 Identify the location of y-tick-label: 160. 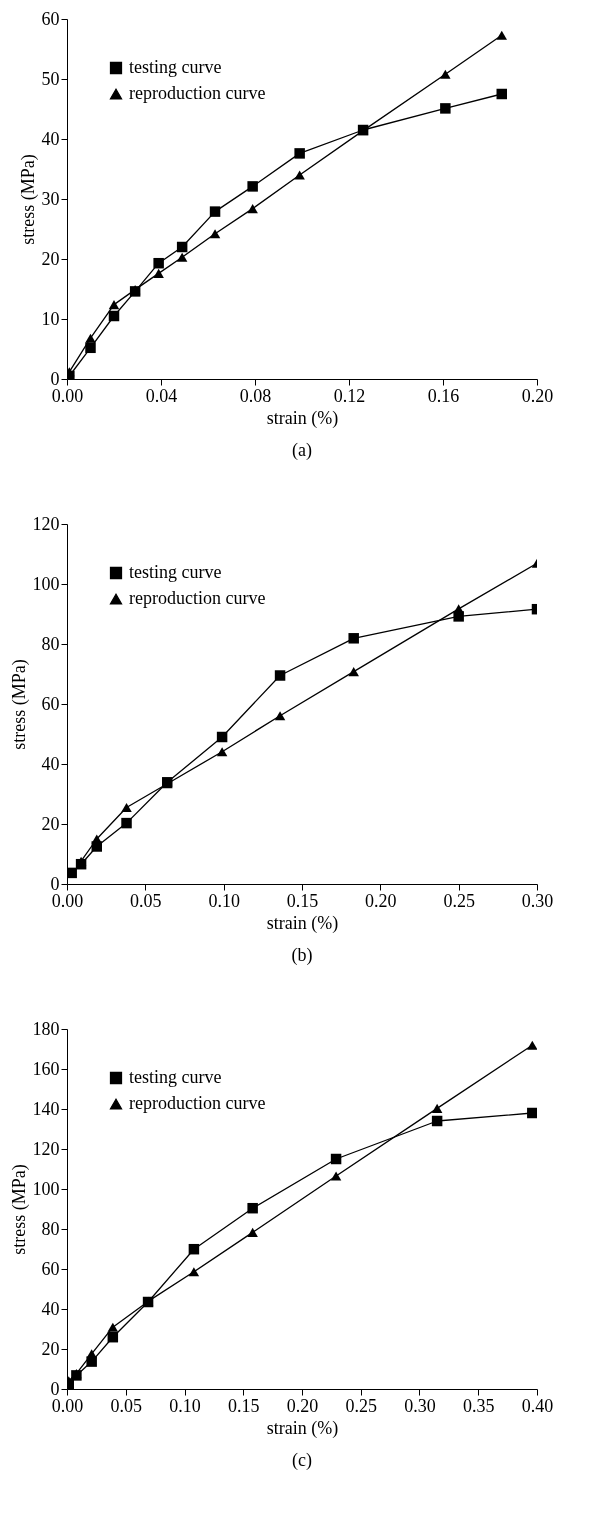
(46, 1068).